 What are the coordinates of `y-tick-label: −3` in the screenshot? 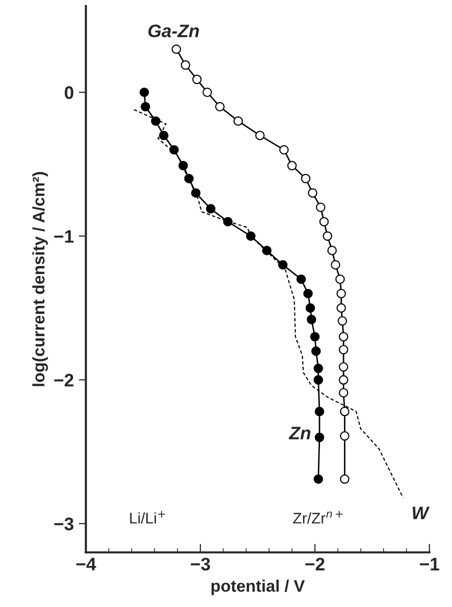 It's located at (64, 524).